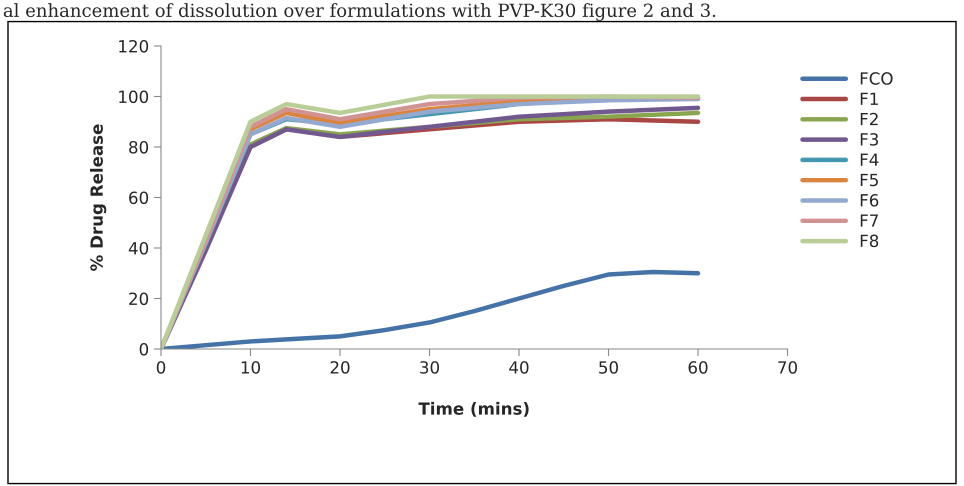 The width and height of the screenshot is (964, 486). Describe the element at coordinates (144, 349) in the screenshot. I see `y-tick-label: 0` at that location.